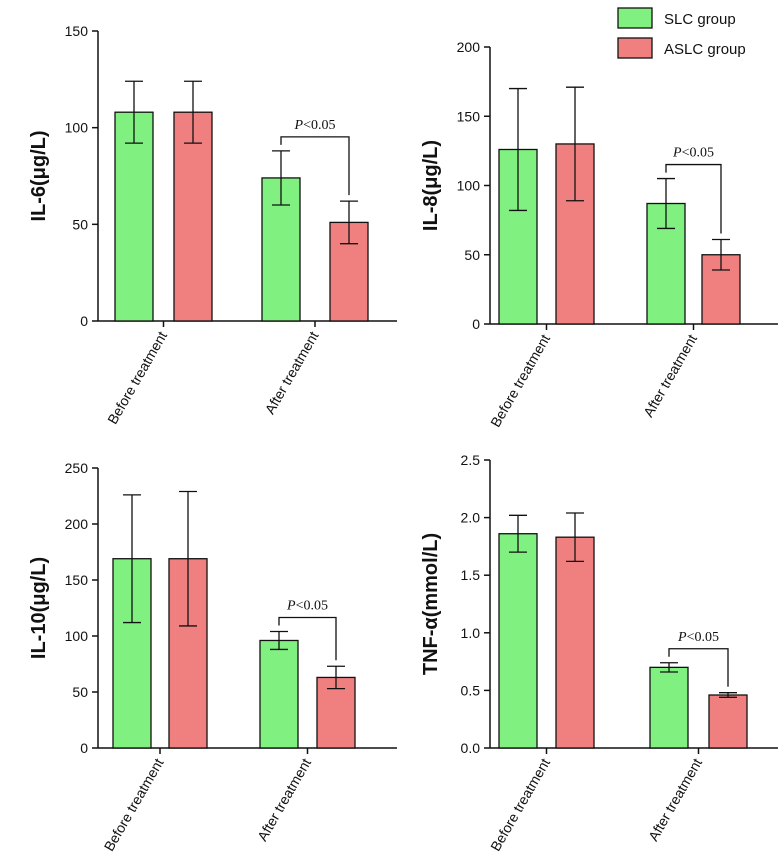 The image size is (779, 857). Describe the element at coordinates (471, 518) in the screenshot. I see `y-tick-label: 2.0` at that location.